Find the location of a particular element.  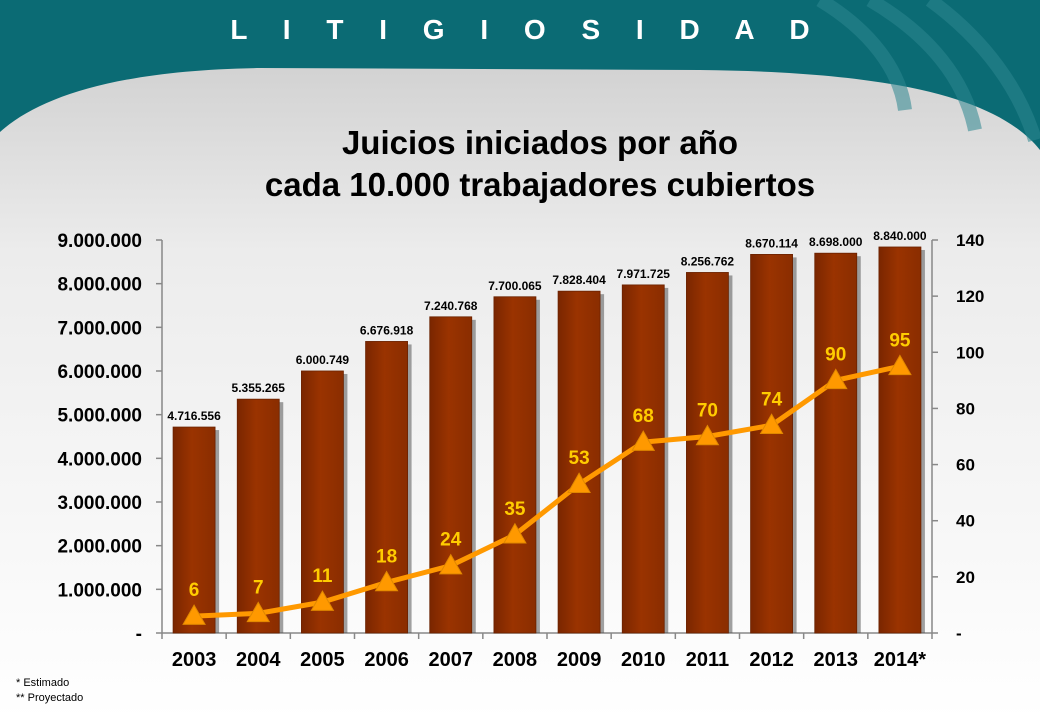

line-value-label: 7 is located at coordinates (258, 587).